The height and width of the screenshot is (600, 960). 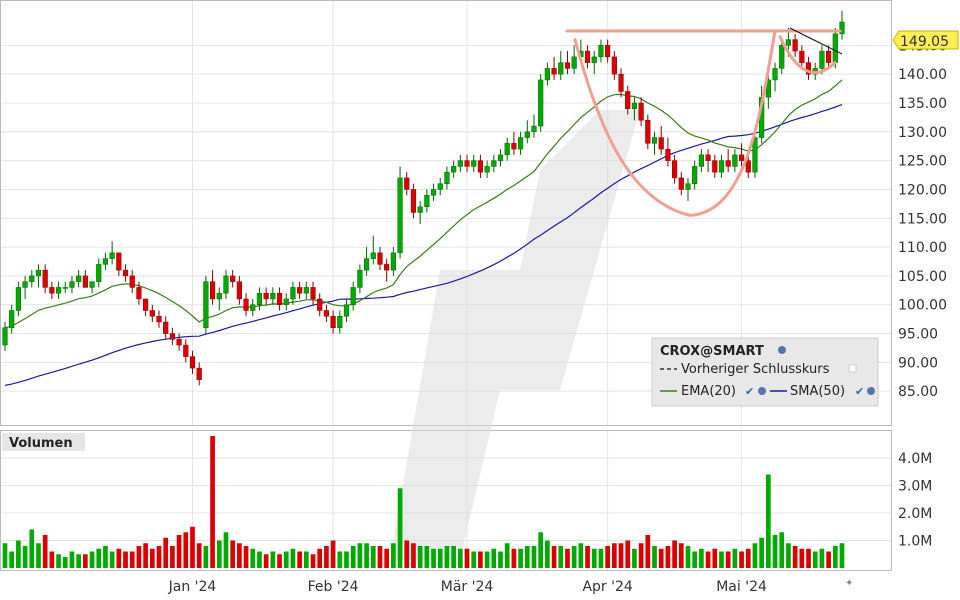 I want to click on sma-settings-icon, so click(x=871, y=391).